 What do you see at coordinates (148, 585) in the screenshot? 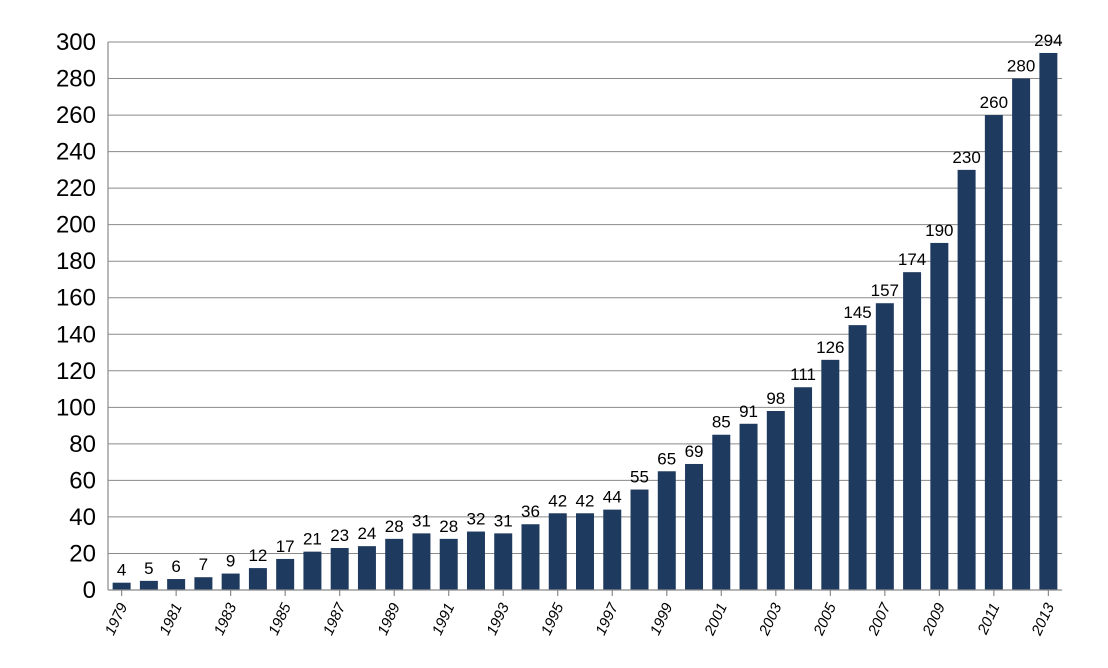
I see `bar-1980` at bounding box center [148, 585].